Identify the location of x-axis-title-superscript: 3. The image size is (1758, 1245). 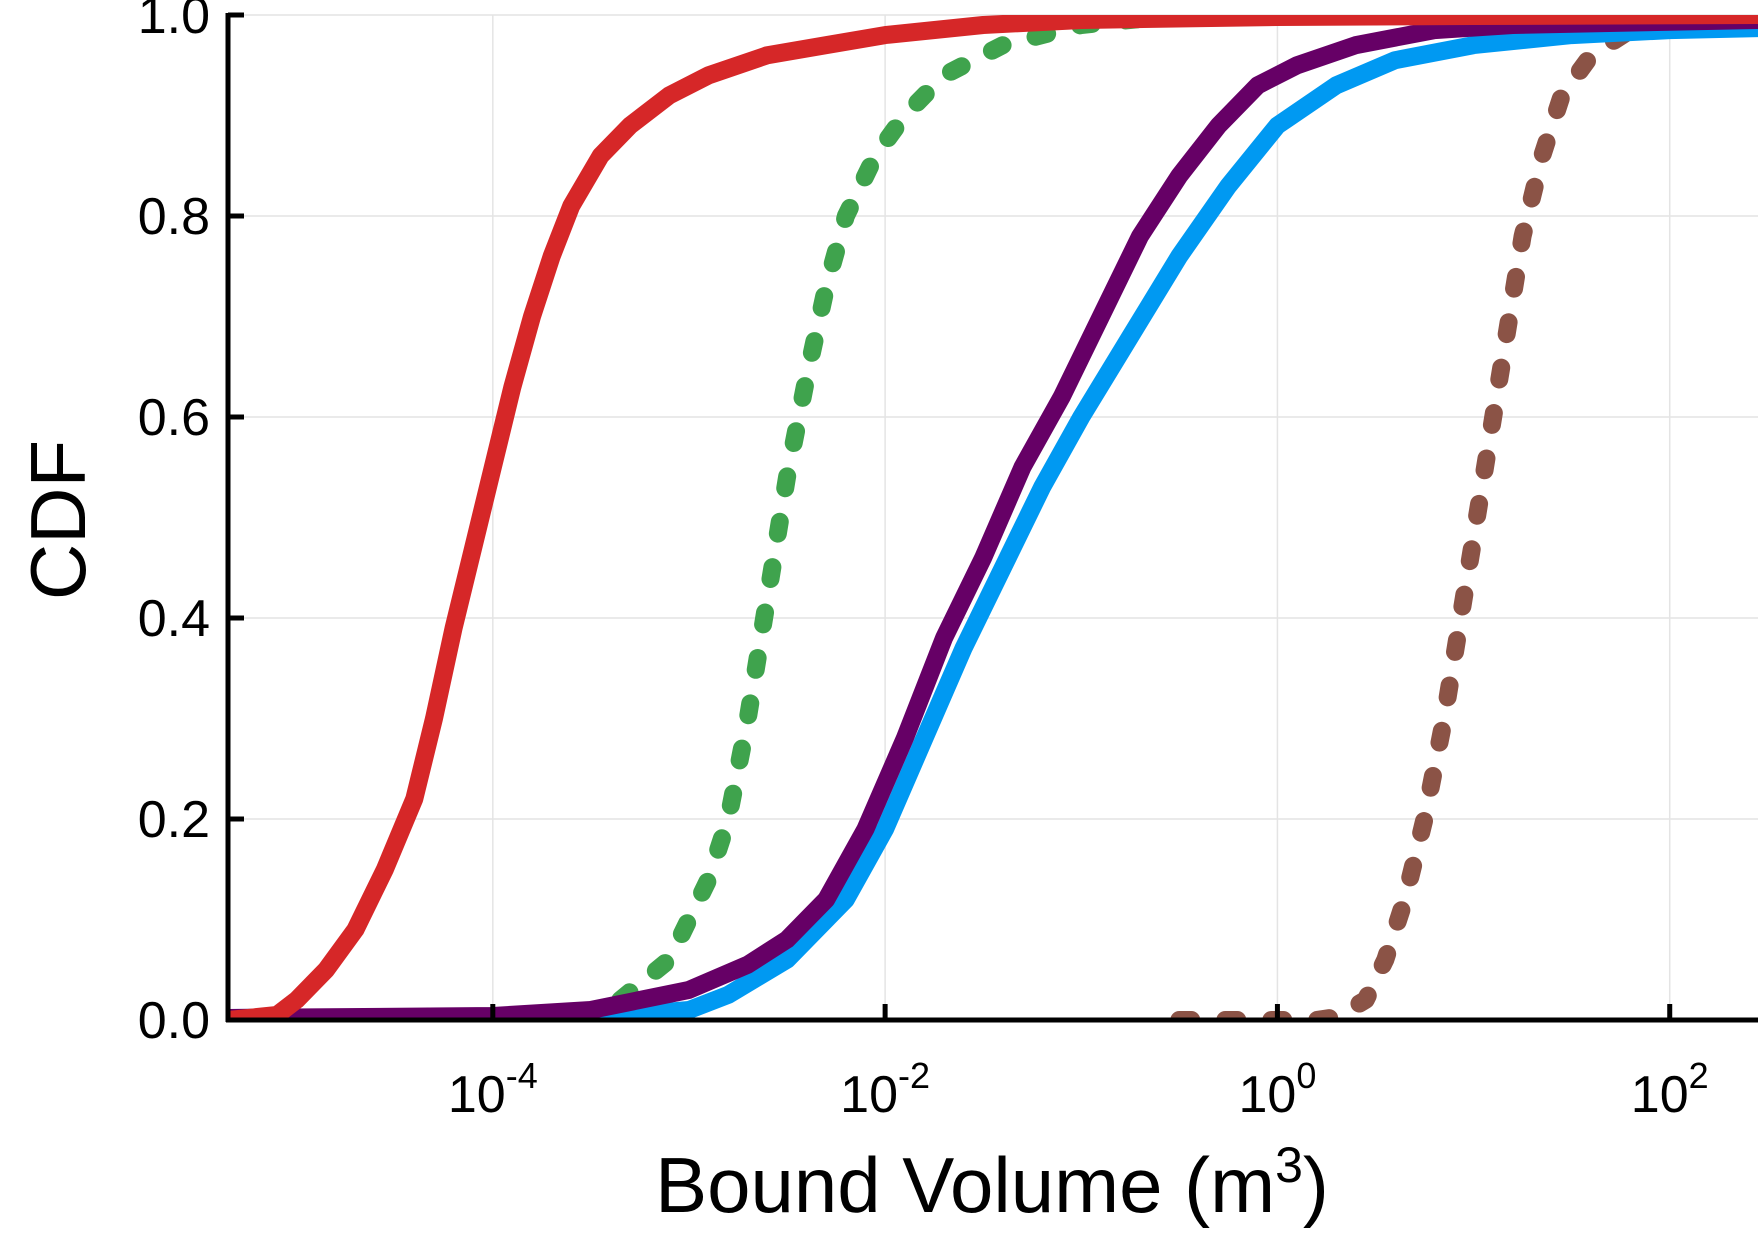
(1289, 1165).